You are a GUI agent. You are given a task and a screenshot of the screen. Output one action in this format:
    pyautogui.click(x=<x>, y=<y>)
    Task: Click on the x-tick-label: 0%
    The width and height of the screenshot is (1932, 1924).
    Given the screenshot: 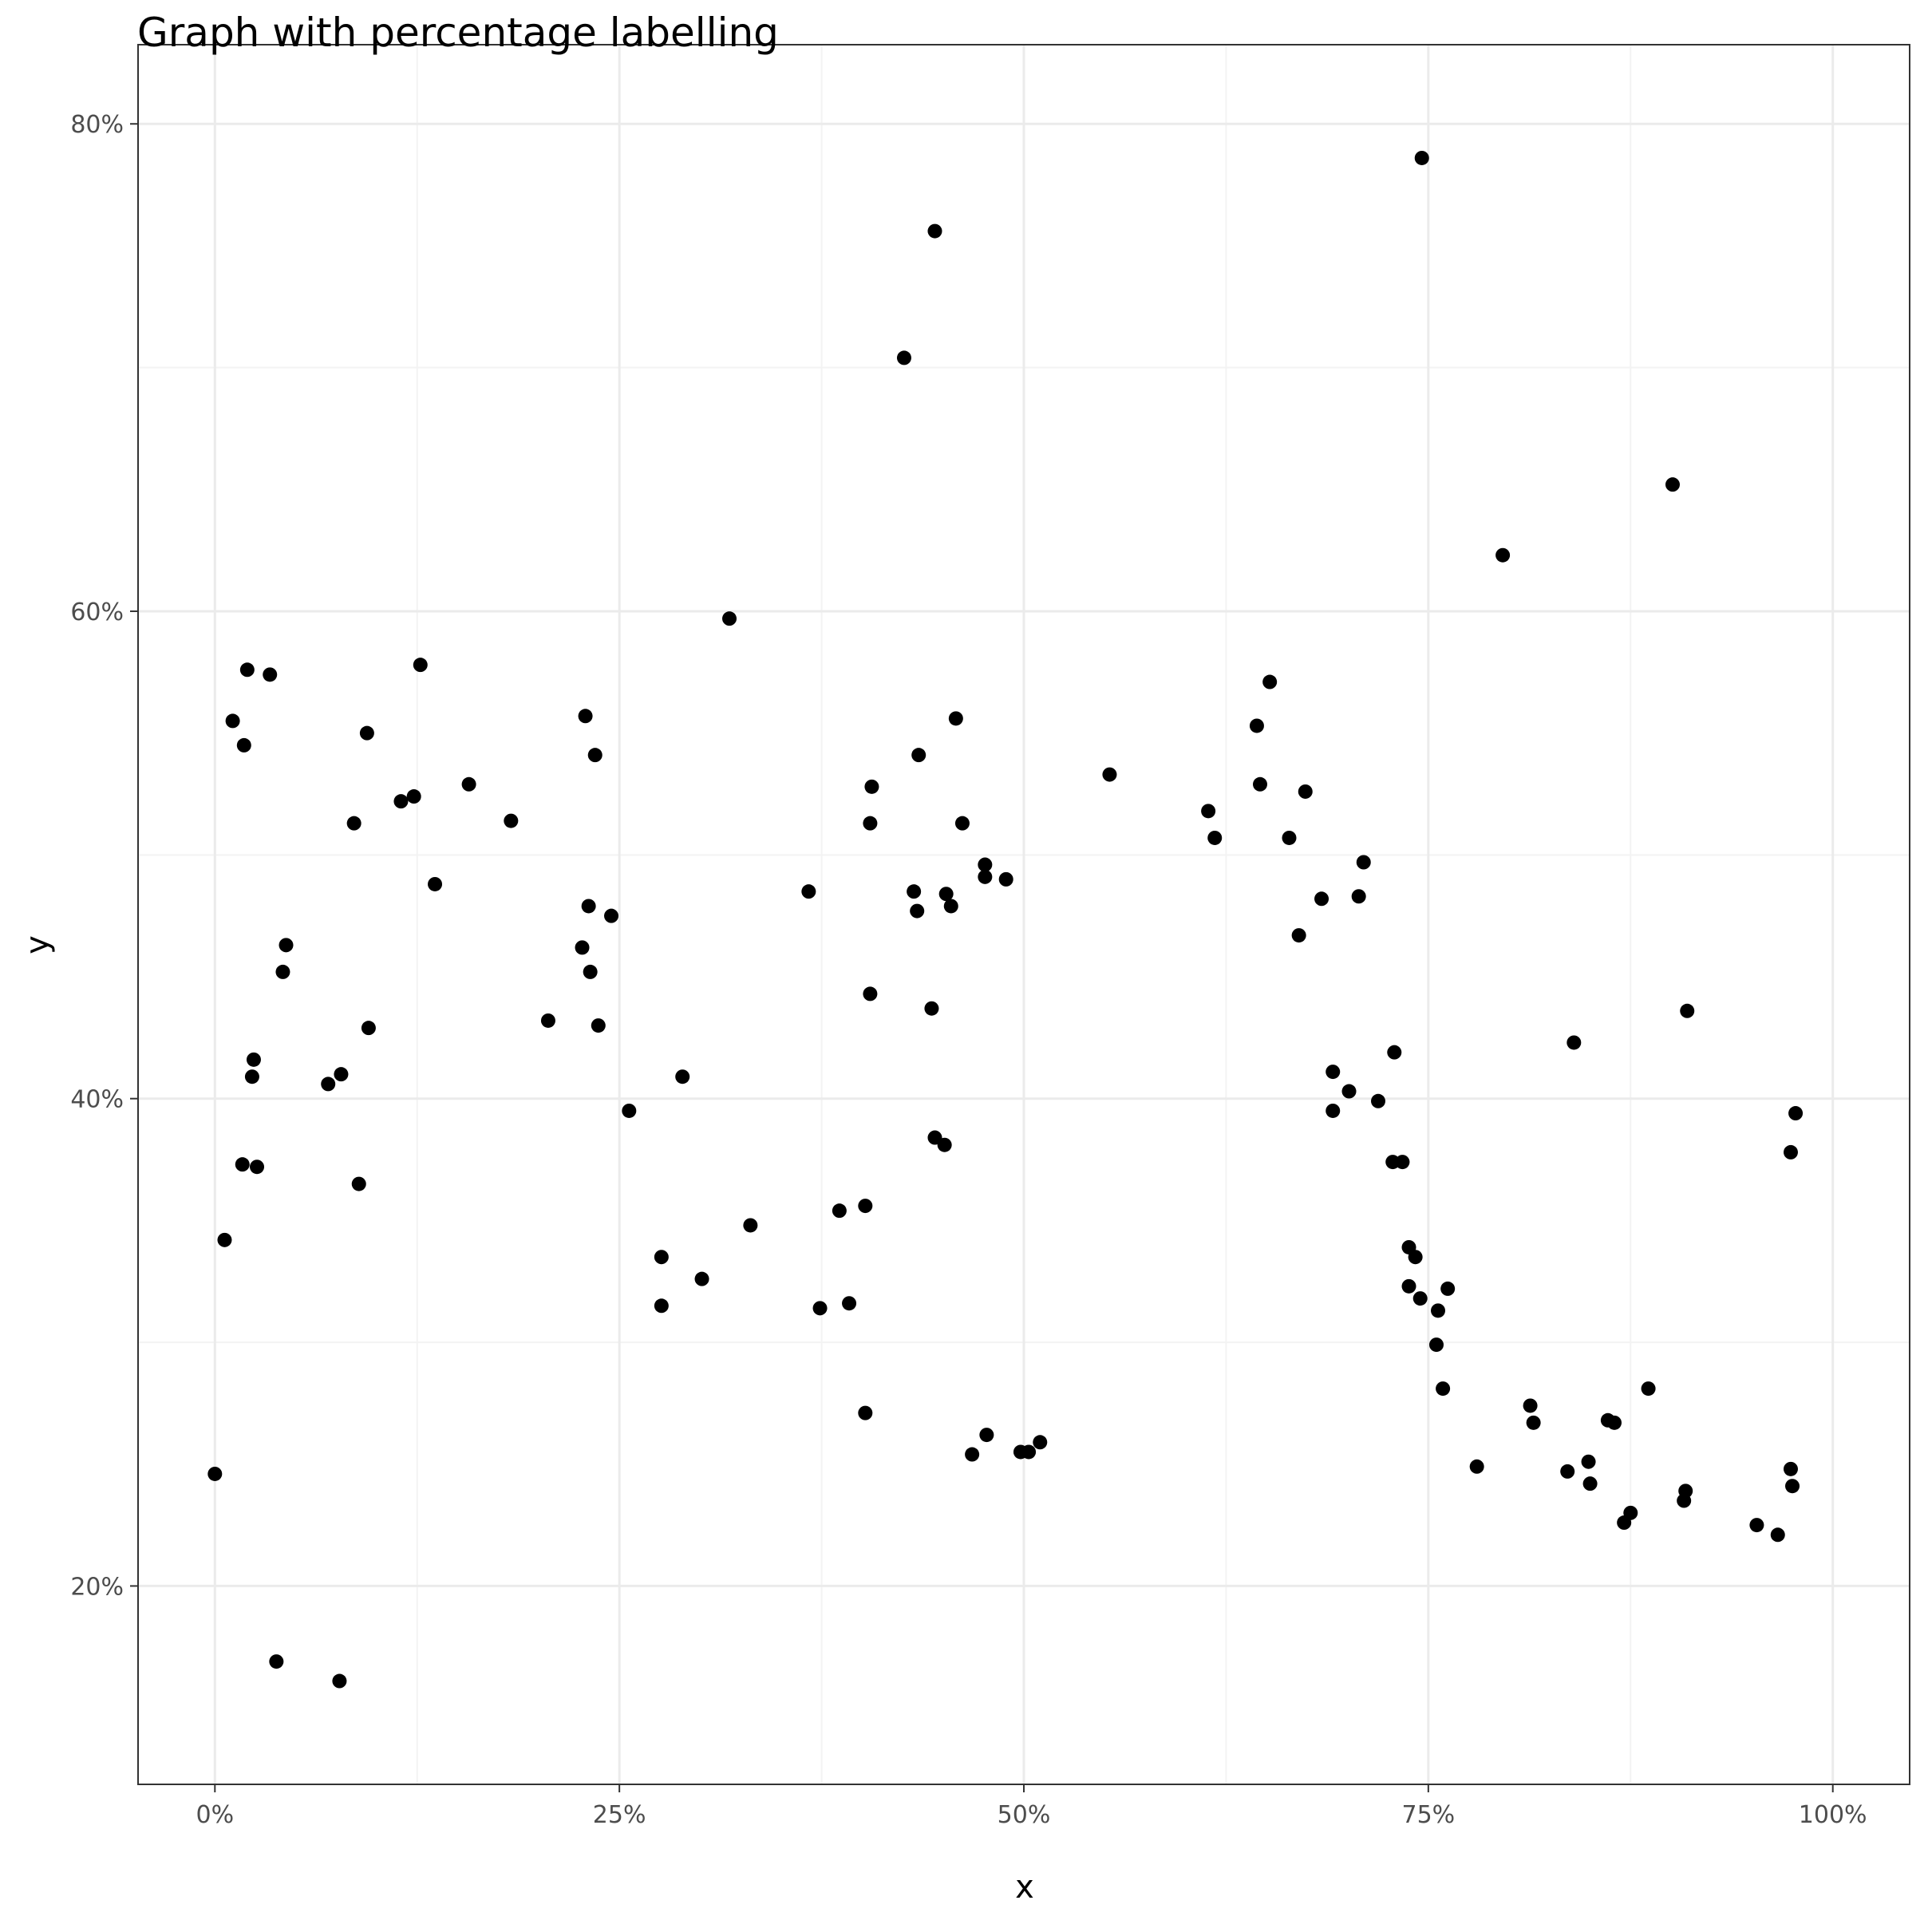 What is the action you would take?
    pyautogui.click(x=215, y=1815)
    